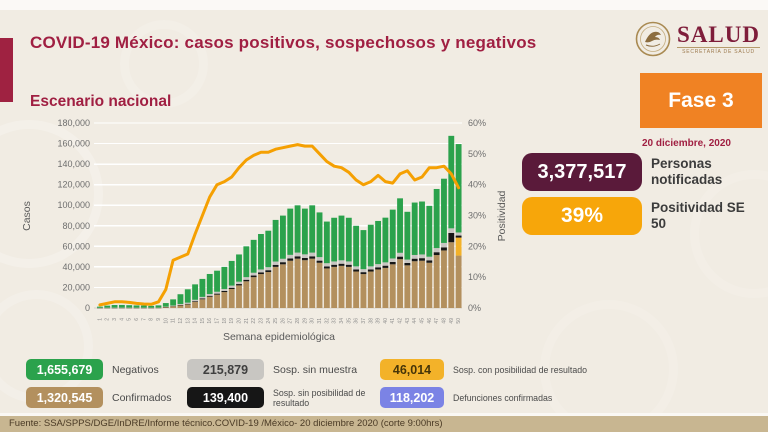 This screenshot has height=432, width=768. What do you see at coordinates (408, 321) in the screenshot?
I see `svg-text: 43` at bounding box center [408, 321].